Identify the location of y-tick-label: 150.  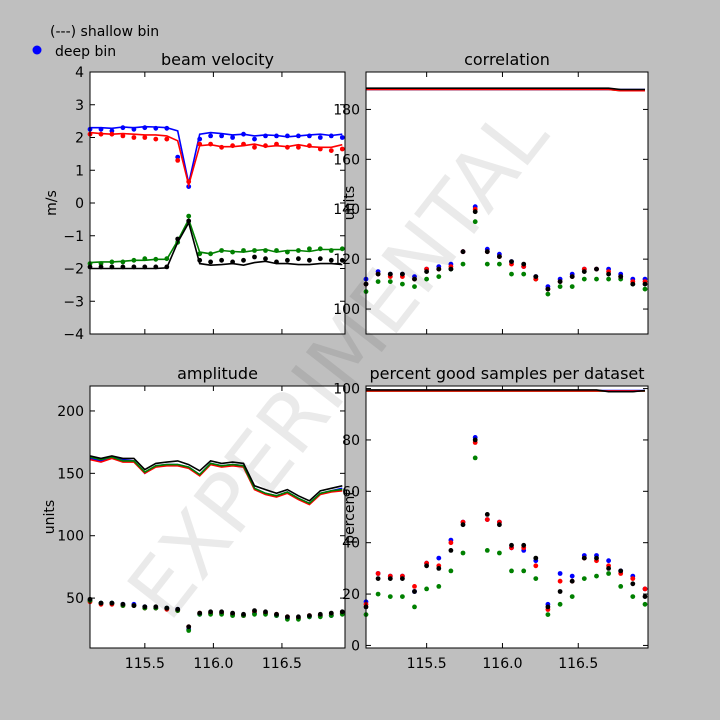
(70, 474).